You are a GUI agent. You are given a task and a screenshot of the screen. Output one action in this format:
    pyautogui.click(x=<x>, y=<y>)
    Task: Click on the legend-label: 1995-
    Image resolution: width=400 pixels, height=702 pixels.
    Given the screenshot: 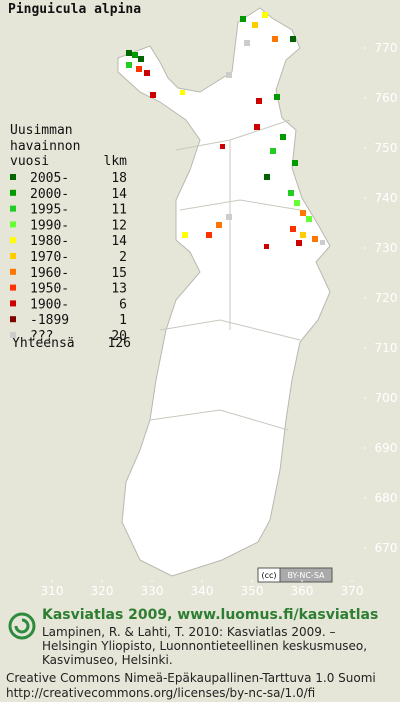 What is the action you would take?
    pyautogui.click(x=49, y=210)
    